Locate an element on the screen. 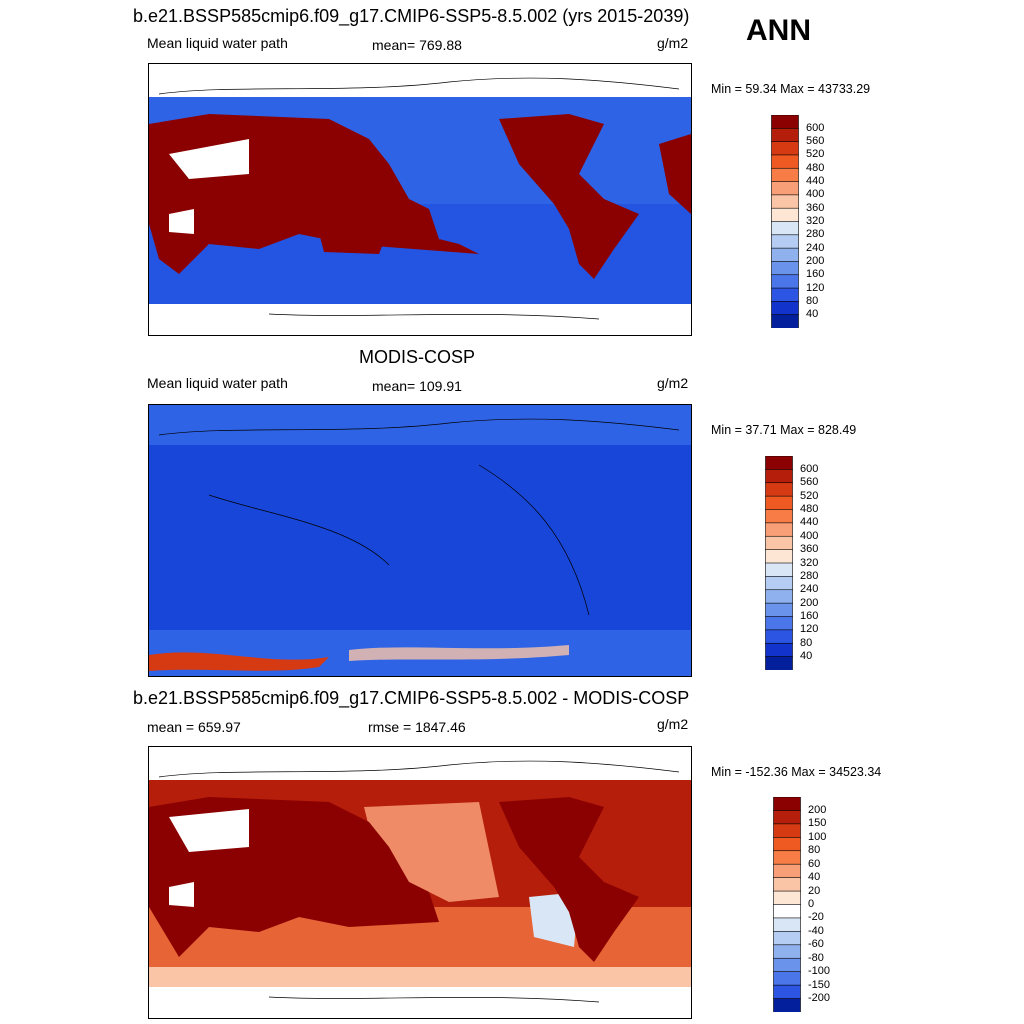  panel-1-units: g/m2 is located at coordinates (673, 43).